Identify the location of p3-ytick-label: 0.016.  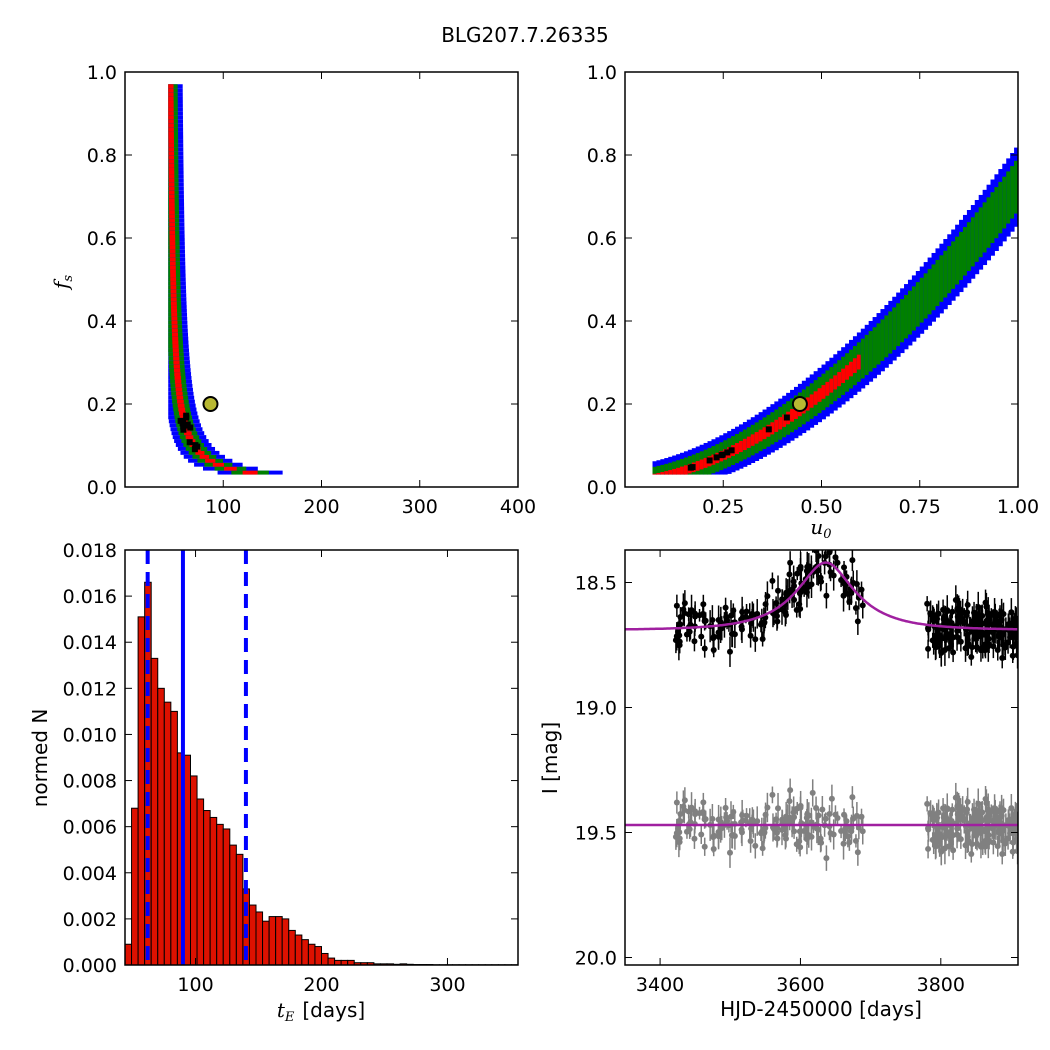
(90, 597).